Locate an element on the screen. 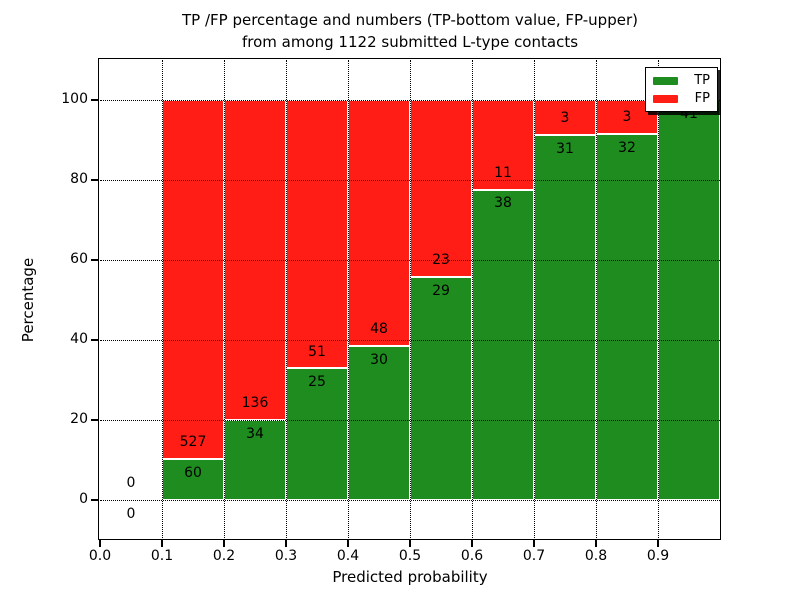 This screenshot has height=600, width=800. annotation-fp-count: 51 is located at coordinates (317, 351).